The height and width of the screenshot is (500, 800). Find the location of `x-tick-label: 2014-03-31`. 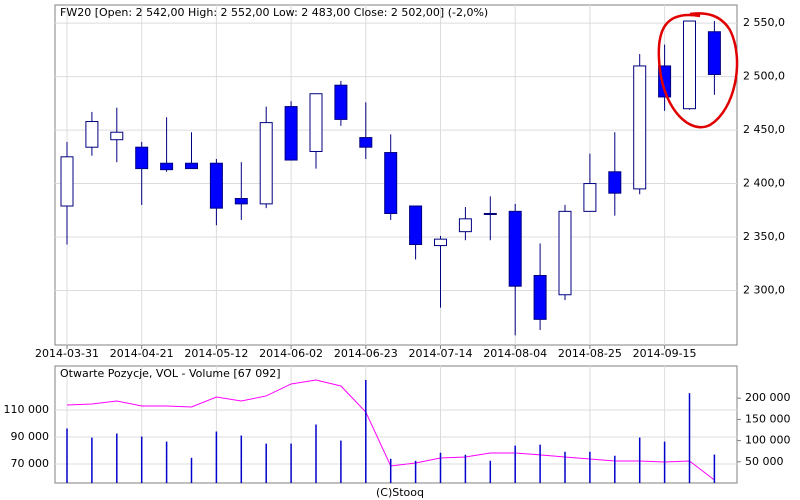

x-tick-label: 2014-03-31 is located at coordinates (67, 353).